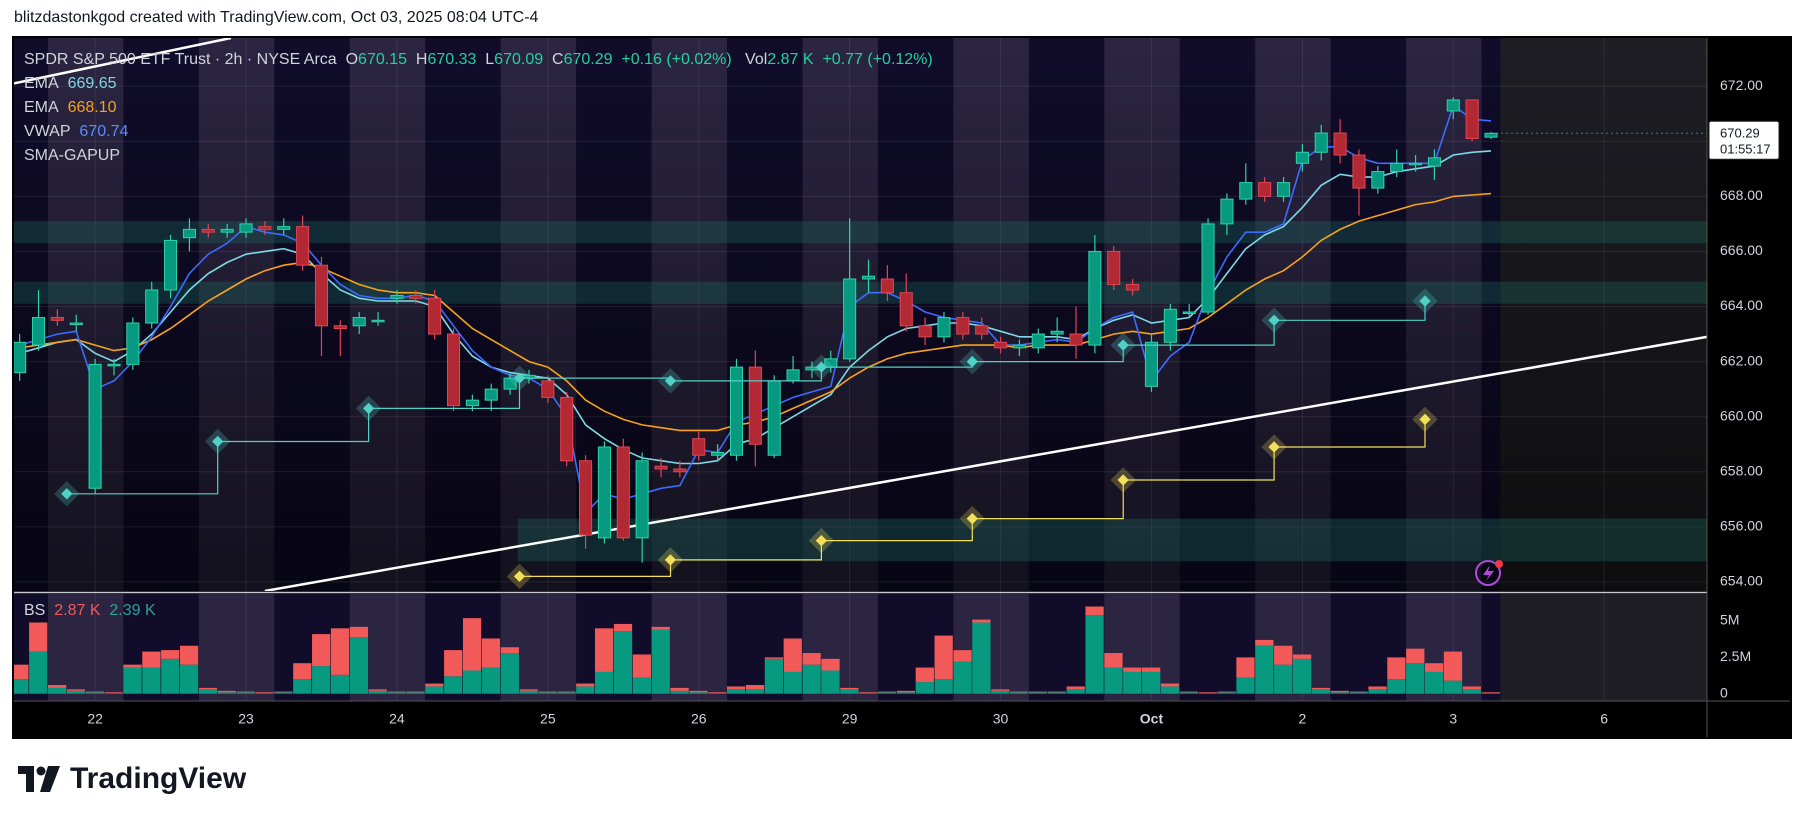 Image resolution: width=1803 pixels, height=821 pixels. Describe the element at coordinates (1453, 719) in the screenshot. I see `x-tick-label: 3` at that location.